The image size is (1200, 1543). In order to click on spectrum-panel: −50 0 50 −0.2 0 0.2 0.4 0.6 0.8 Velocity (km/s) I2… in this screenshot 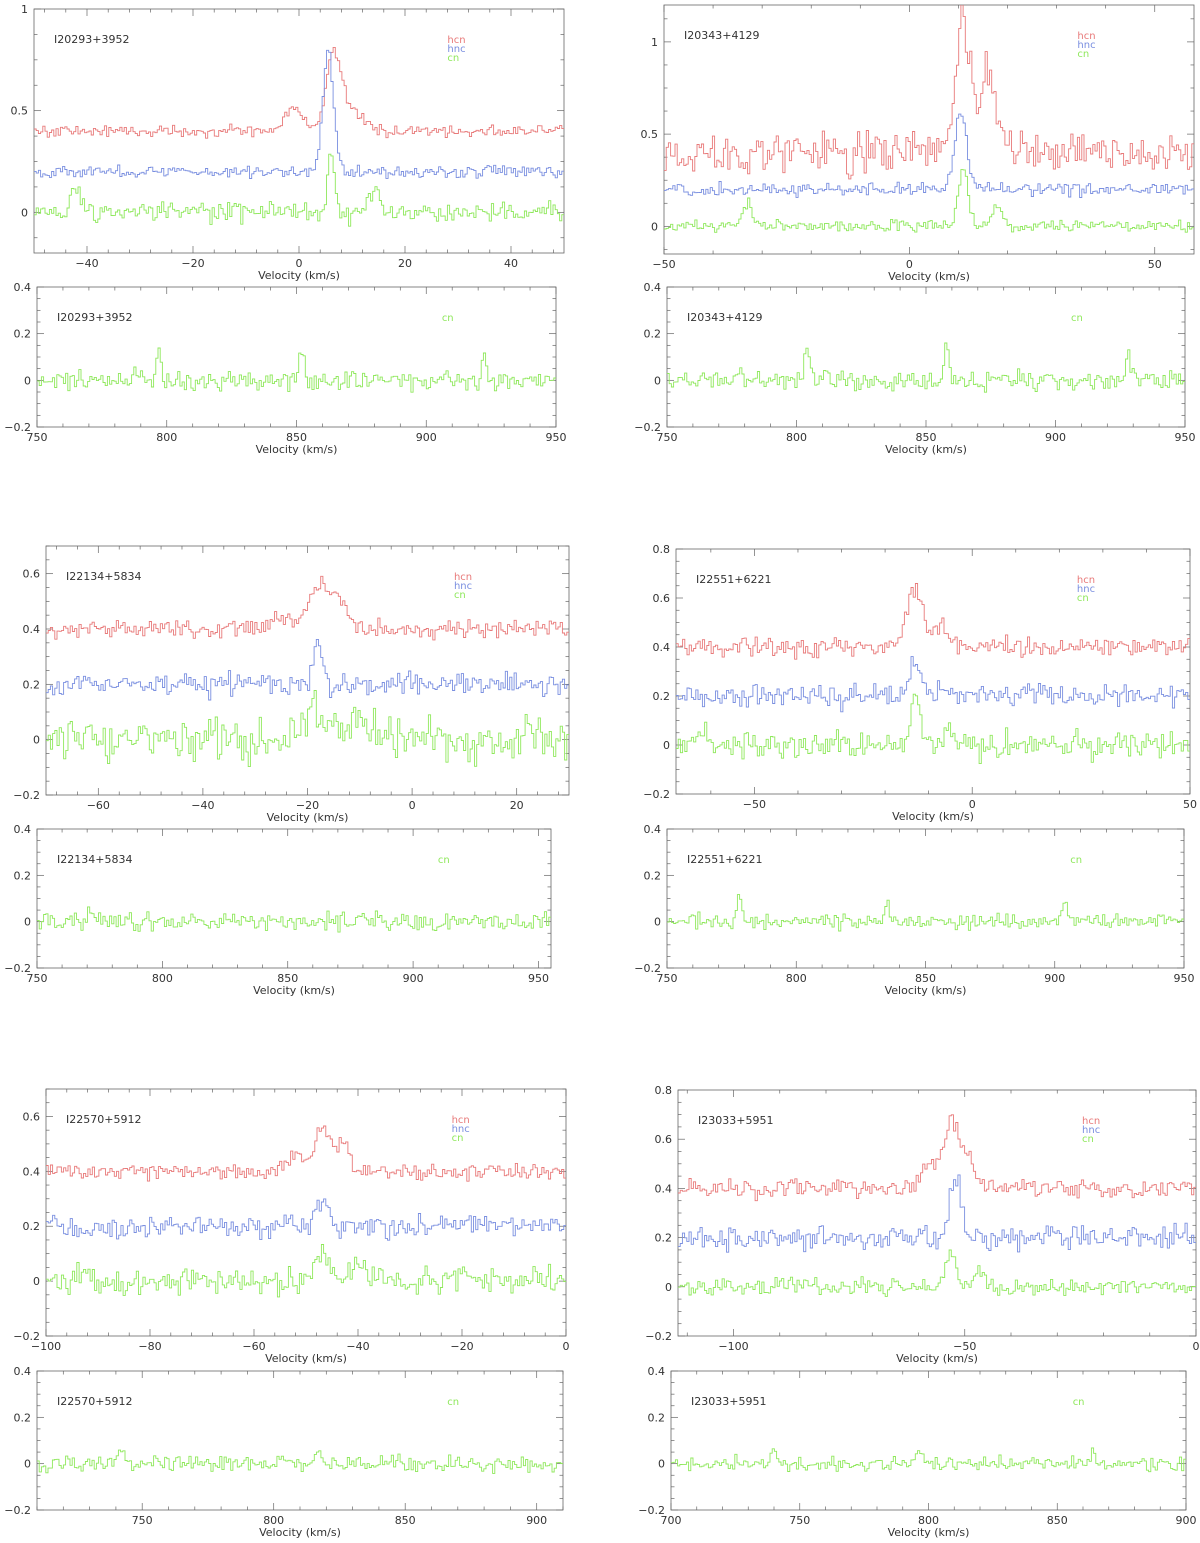, I will do `click(920, 683)`.